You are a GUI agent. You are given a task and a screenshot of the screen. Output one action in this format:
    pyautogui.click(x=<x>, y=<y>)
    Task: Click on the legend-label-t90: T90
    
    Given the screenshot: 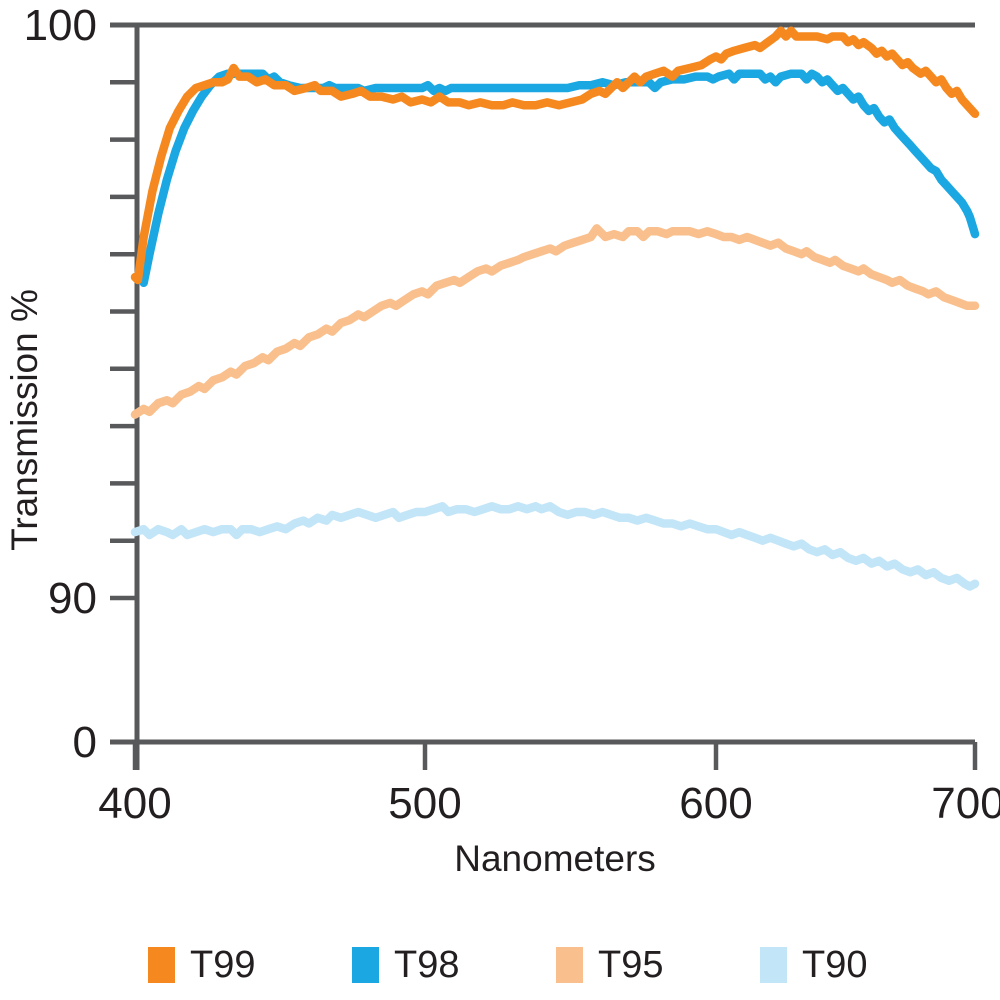 What is the action you would take?
    pyautogui.click(x=835, y=965)
    